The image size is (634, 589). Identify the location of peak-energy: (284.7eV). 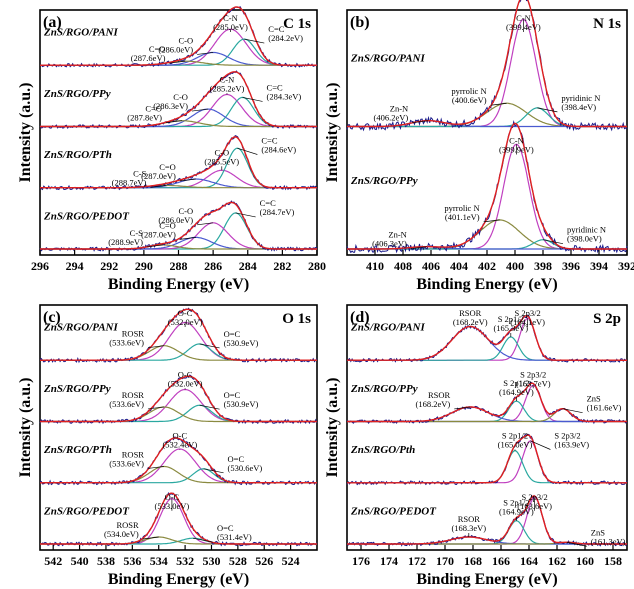
(277, 212).